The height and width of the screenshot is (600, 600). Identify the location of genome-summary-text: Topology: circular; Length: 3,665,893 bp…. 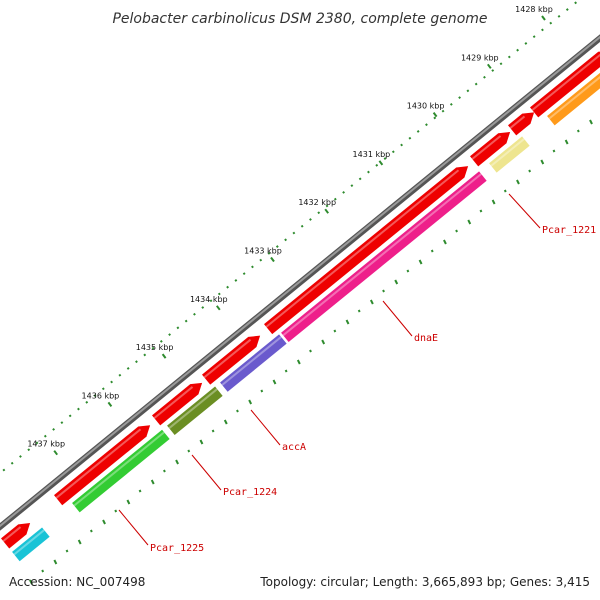
(424, 582).